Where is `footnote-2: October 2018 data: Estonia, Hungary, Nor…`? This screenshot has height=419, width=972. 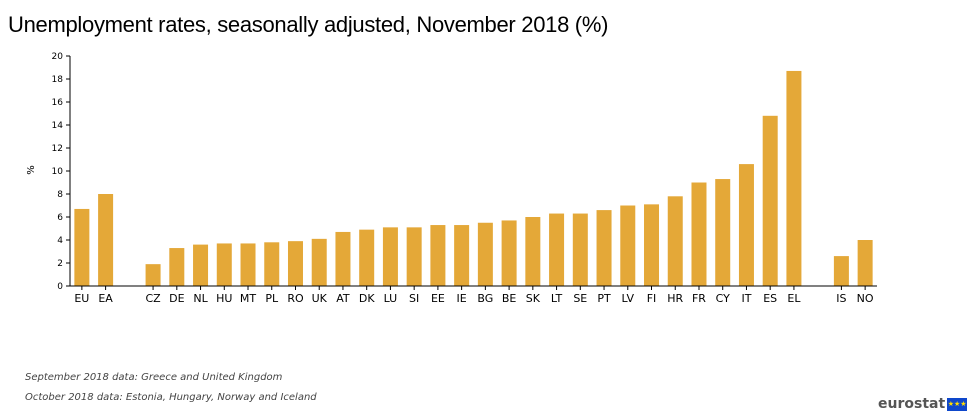 footnote-2: October 2018 data: Estonia, Hungary, Nor… is located at coordinates (171, 397).